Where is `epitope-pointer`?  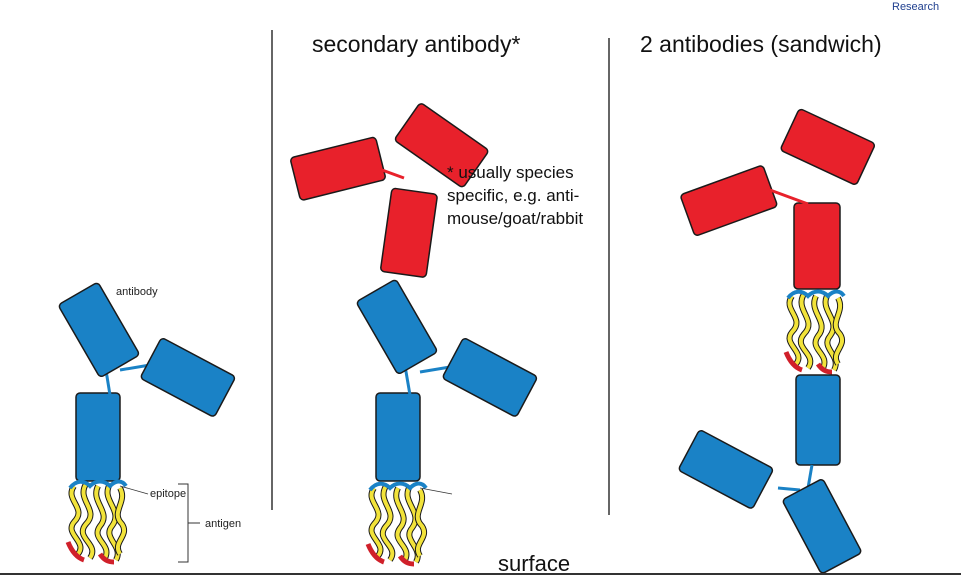 epitope-pointer is located at coordinates (134, 490).